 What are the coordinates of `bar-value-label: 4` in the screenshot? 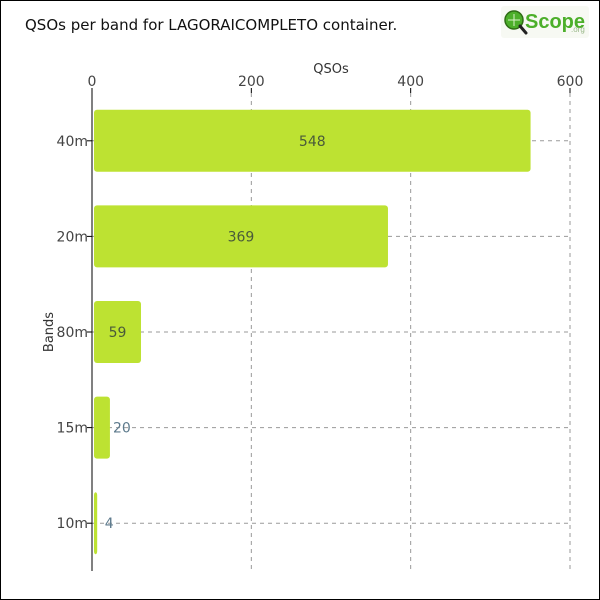 It's located at (109, 524).